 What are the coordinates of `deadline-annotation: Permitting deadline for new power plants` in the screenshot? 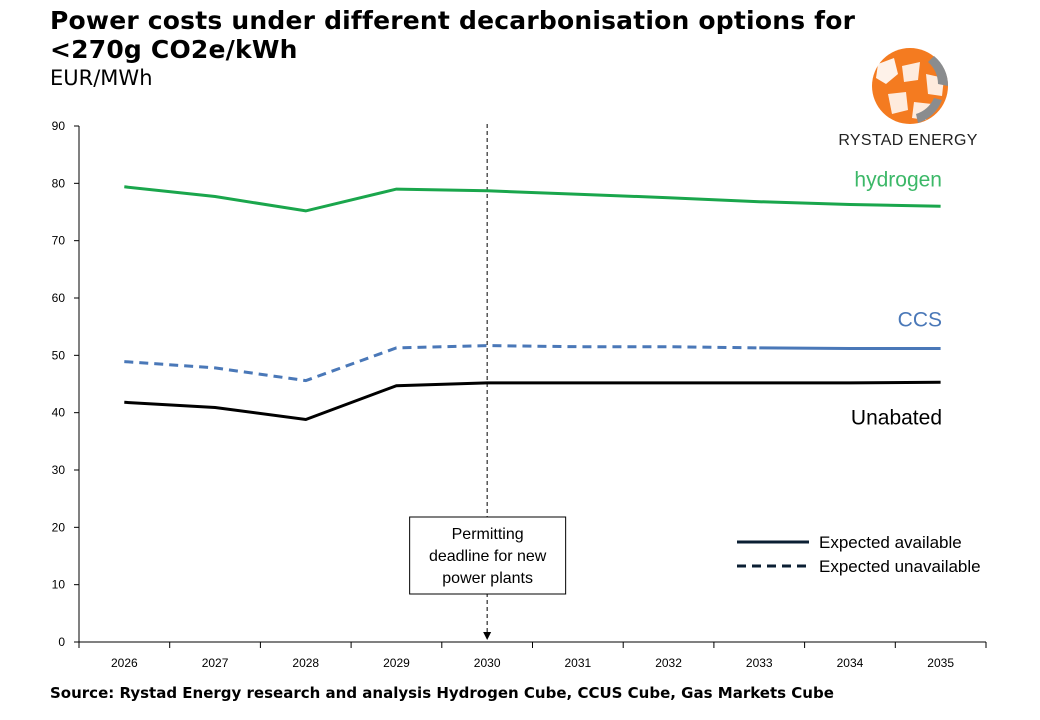 It's located at (488, 382).